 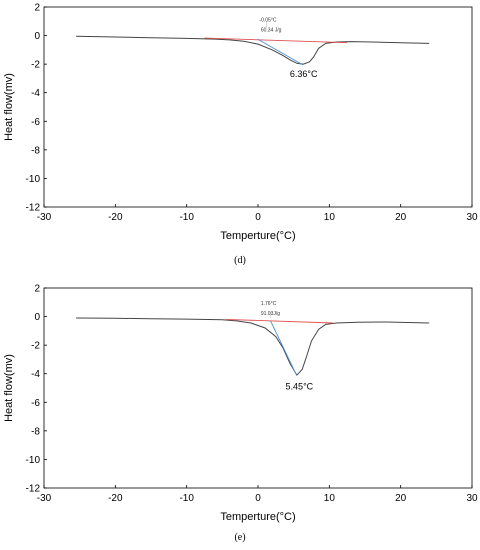 I want to click on panel-e-onset-temperature-label: 1.76°C, so click(x=269, y=304).